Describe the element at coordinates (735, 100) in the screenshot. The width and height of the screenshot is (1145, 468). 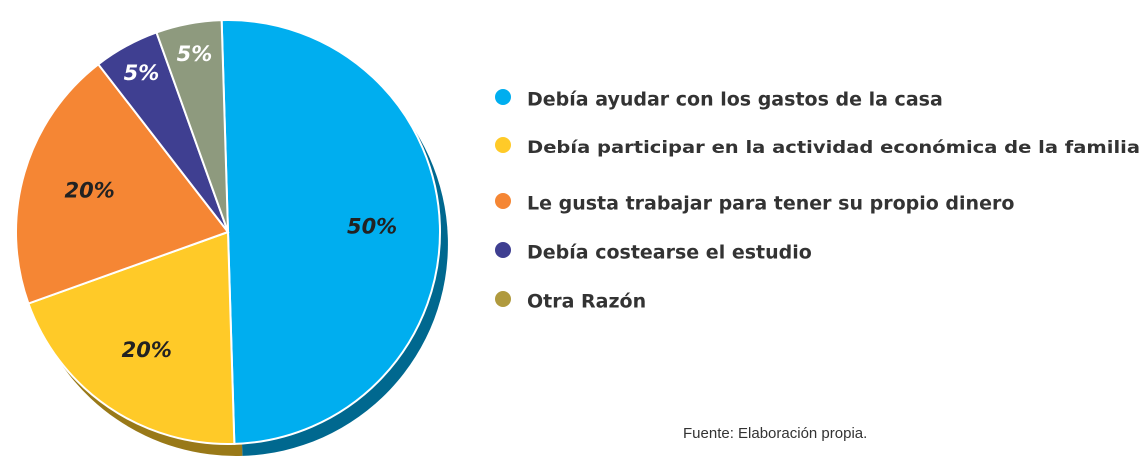
I see `legend-label: Debía ayudar con los gastos de la casa` at that location.